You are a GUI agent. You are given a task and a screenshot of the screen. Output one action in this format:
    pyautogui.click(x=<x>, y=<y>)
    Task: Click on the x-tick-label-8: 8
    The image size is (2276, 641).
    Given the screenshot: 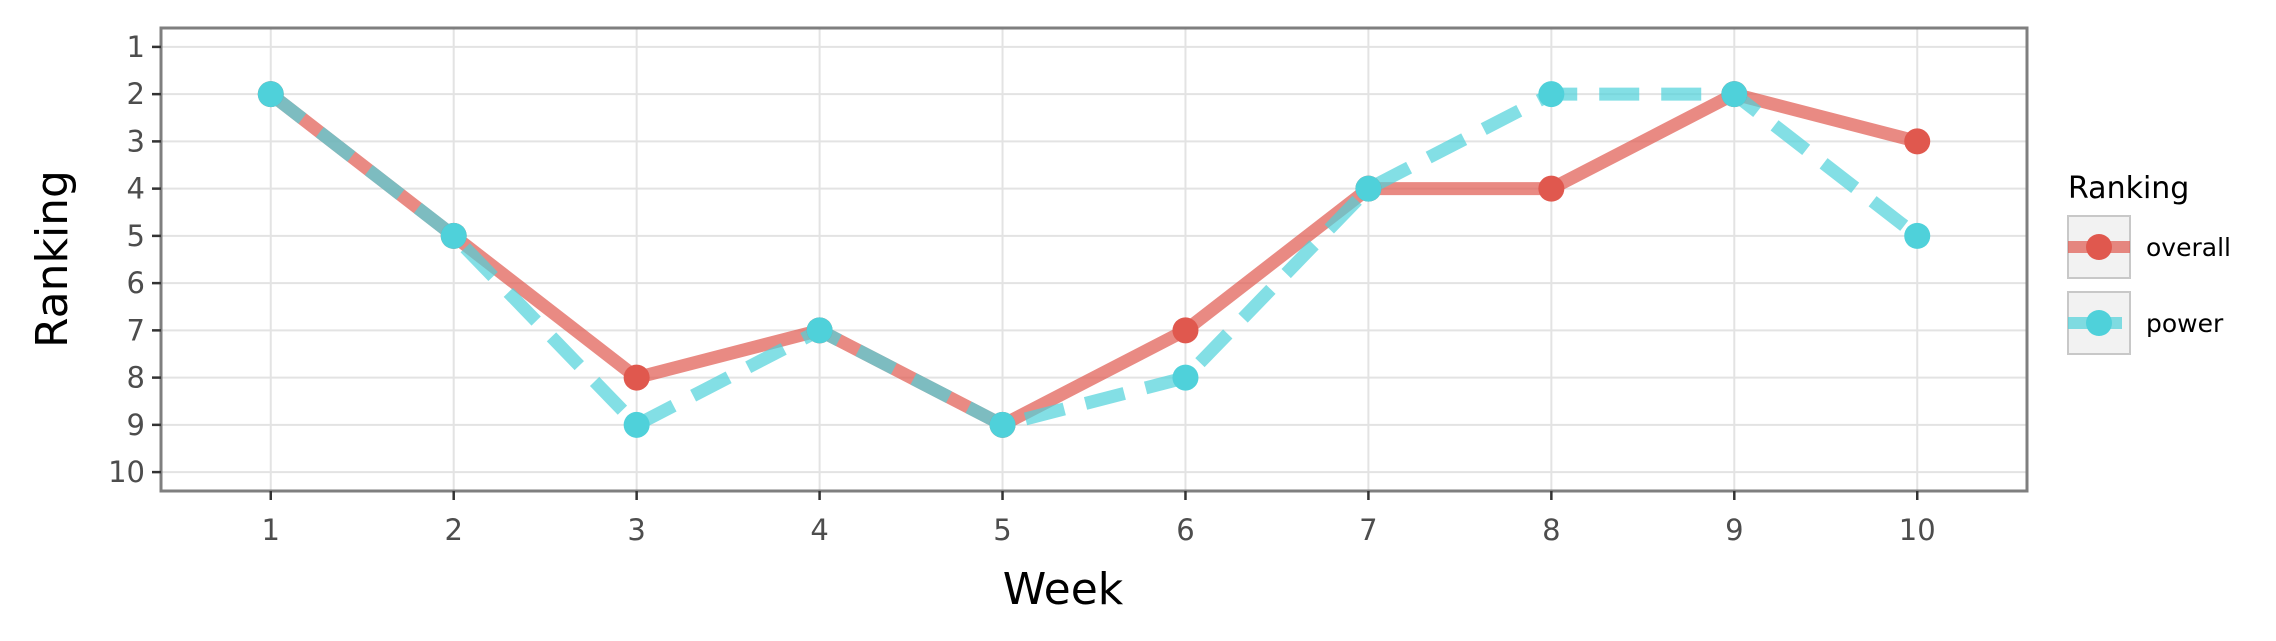 What is the action you would take?
    pyautogui.click(x=1551, y=530)
    